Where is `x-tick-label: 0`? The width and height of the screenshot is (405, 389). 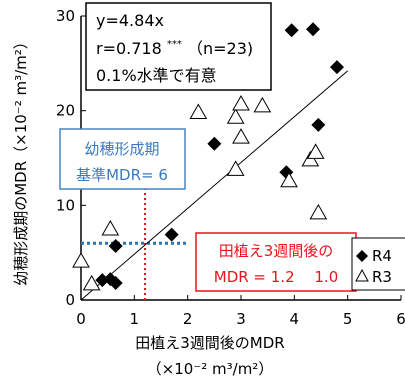
x-tick-label: 0 is located at coordinates (81, 319).